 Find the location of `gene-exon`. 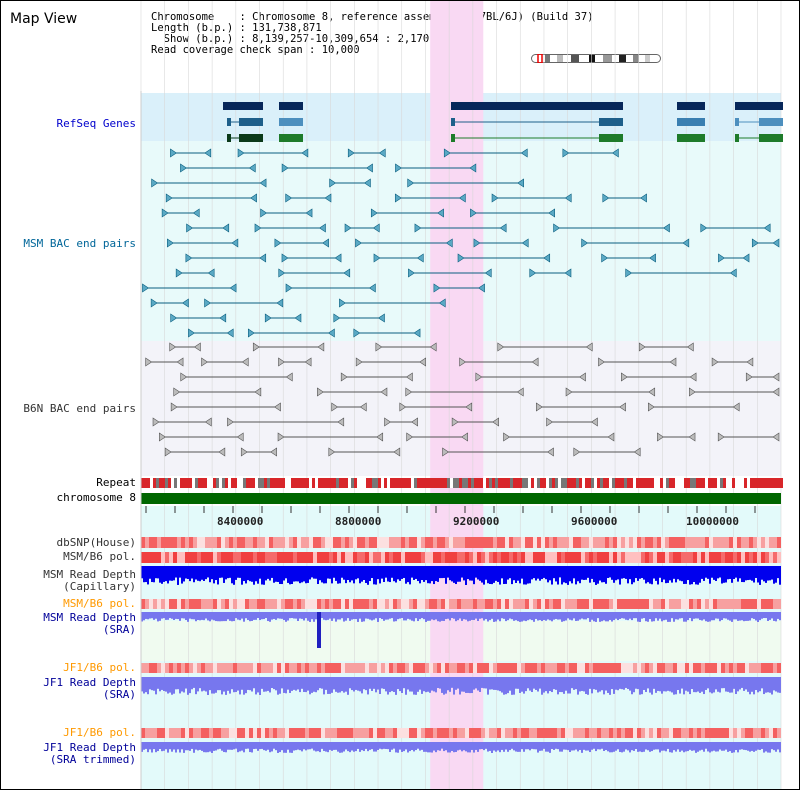

gene-exon is located at coordinates (771, 138).